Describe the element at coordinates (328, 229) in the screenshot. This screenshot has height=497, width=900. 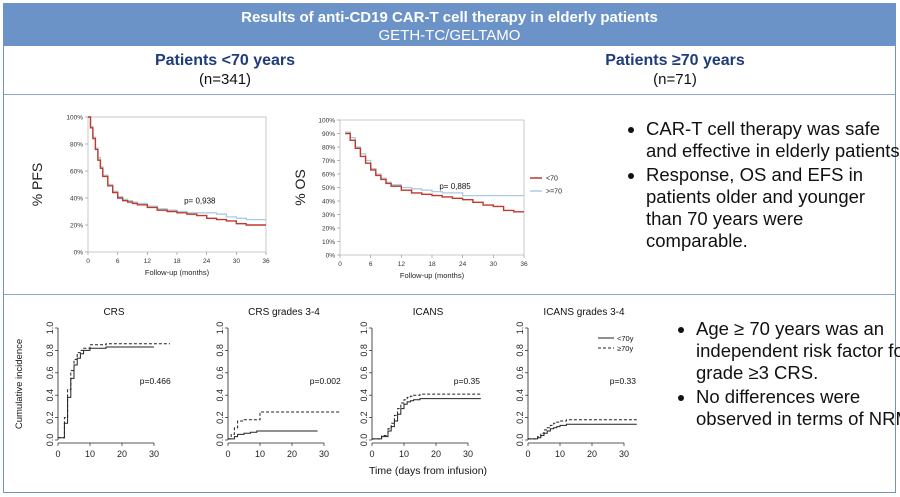
I see `os-y-tick-label: 20%` at that location.